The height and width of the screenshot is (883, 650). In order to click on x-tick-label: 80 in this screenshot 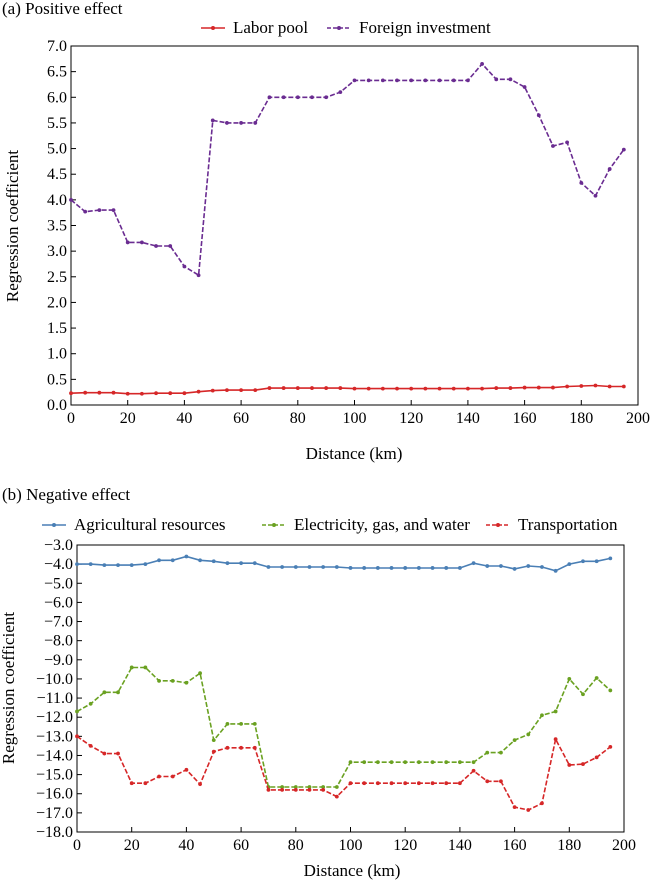, I will do `click(298, 418)`.